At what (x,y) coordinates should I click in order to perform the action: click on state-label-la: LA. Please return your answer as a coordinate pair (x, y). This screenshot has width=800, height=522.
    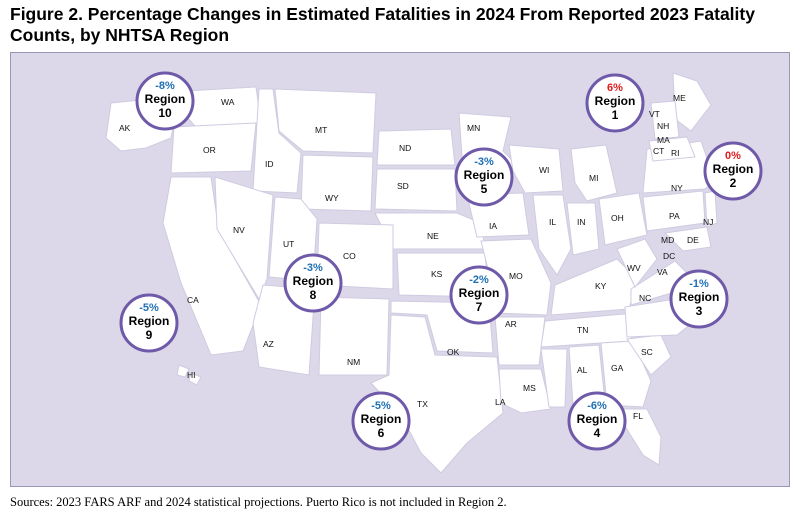
    Looking at the image, I should click on (500, 402).